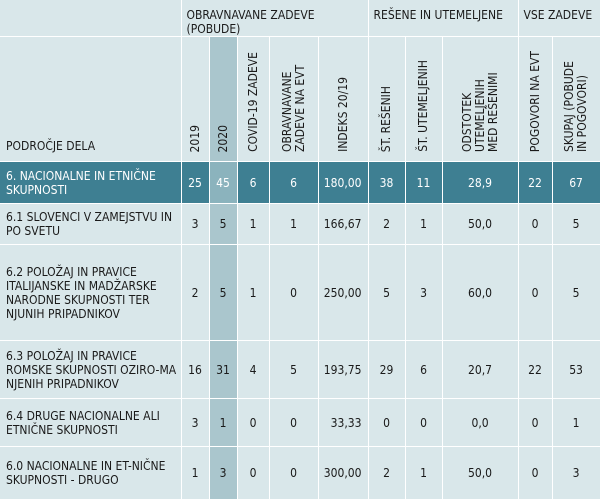 This screenshot has width=600, height=502. Describe the element at coordinates (576, 422) in the screenshot. I see `cell-skupaj: 1` at that location.